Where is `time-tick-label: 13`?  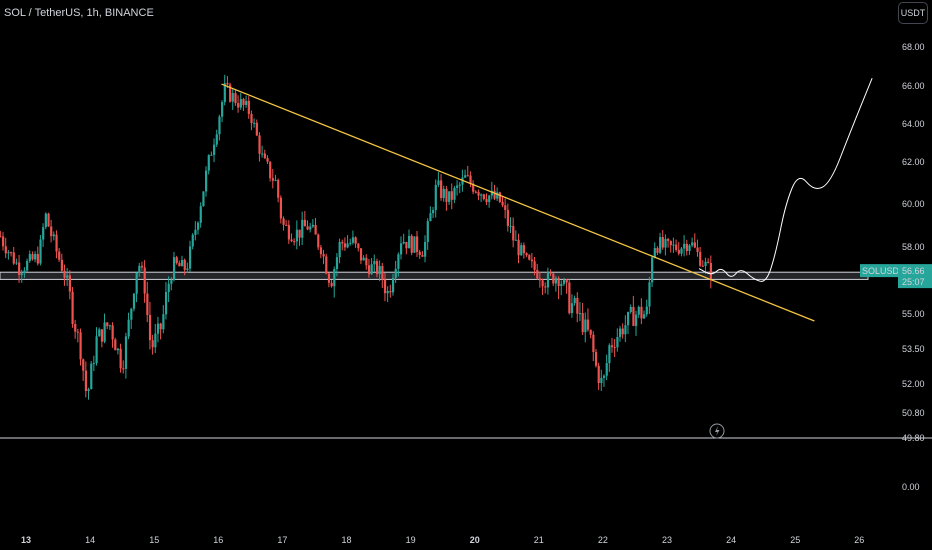 time-tick-label: 13 is located at coordinates (26, 540).